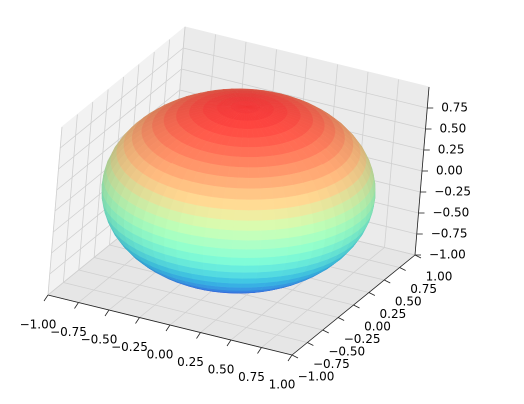 This screenshot has width=524, height=404. Describe the element at coordinates (346, 352) in the screenshot. I see `y-tick-label: −0.50` at that location.